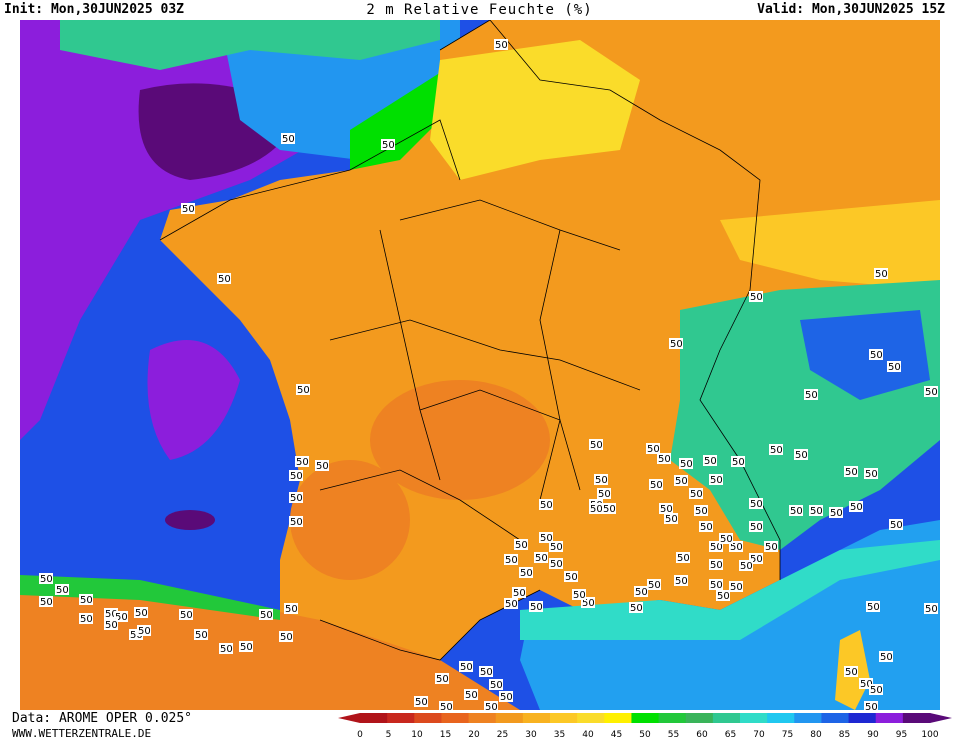 This screenshot has height=741, width=959. What do you see at coordinates (417, 735) in the screenshot?
I see `colorbar-tick-label: 10` at bounding box center [417, 735].